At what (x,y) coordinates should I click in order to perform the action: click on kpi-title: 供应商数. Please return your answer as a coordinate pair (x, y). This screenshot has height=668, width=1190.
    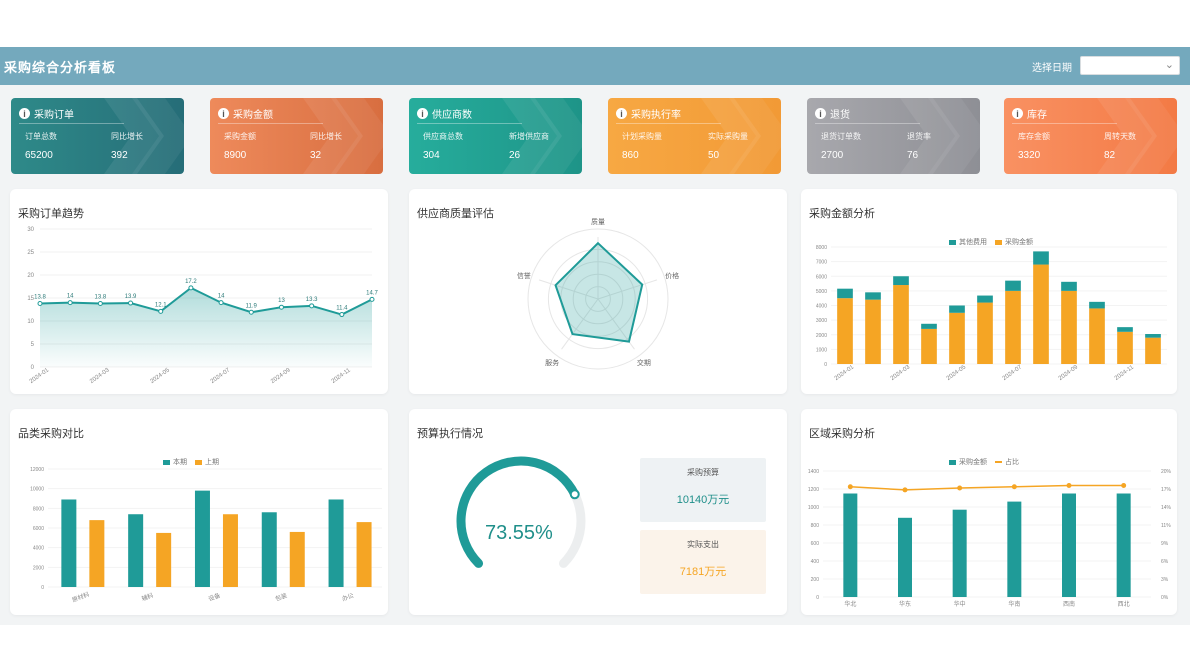
    Looking at the image, I should click on (452, 115).